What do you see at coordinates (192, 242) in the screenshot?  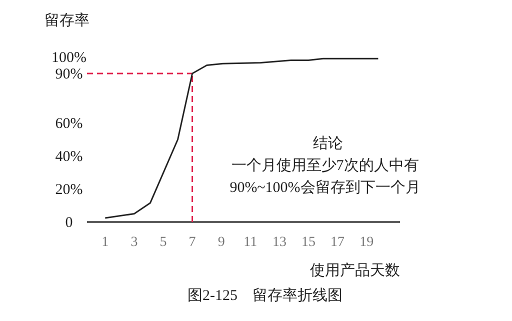 I see `x-tick-label: 7` at bounding box center [192, 242].